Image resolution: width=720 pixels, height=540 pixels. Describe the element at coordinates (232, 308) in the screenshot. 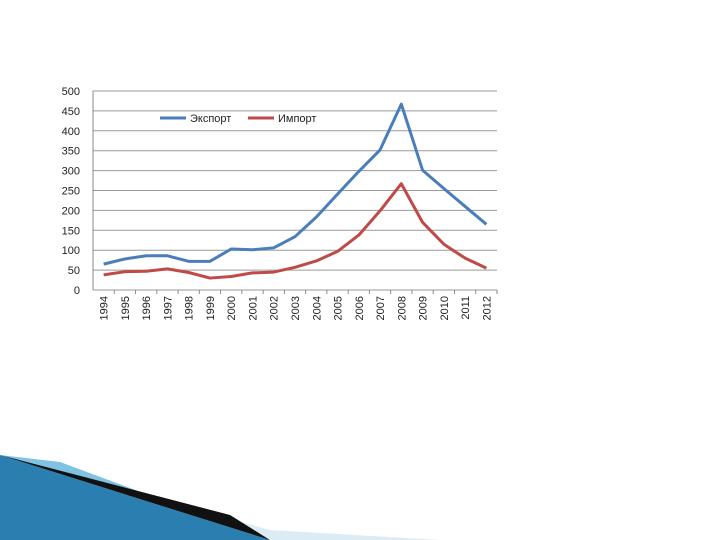

I see `x-tick-label: 2000` at that location.